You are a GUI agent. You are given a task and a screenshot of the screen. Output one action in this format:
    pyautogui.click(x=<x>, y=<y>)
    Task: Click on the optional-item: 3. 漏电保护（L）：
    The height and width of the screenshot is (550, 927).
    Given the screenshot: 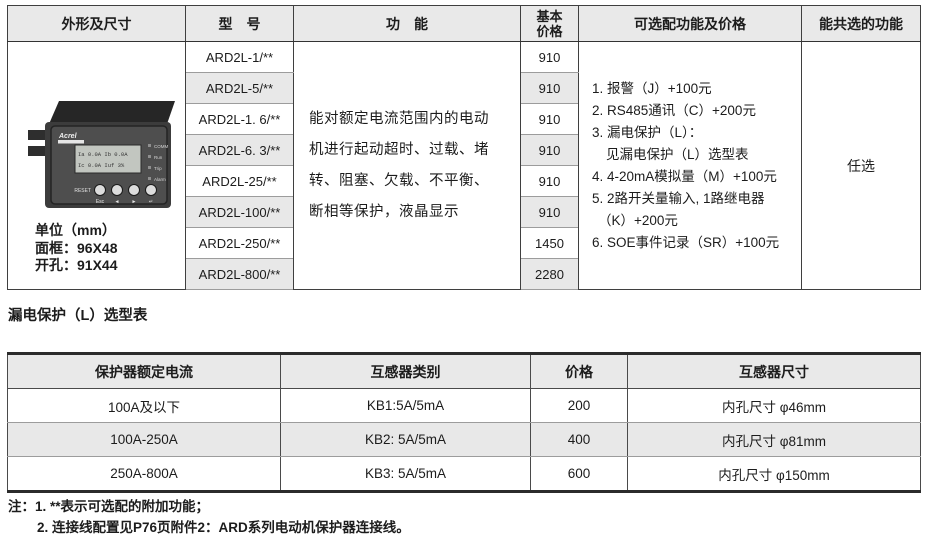 What is the action you would take?
    pyautogui.click(x=647, y=132)
    